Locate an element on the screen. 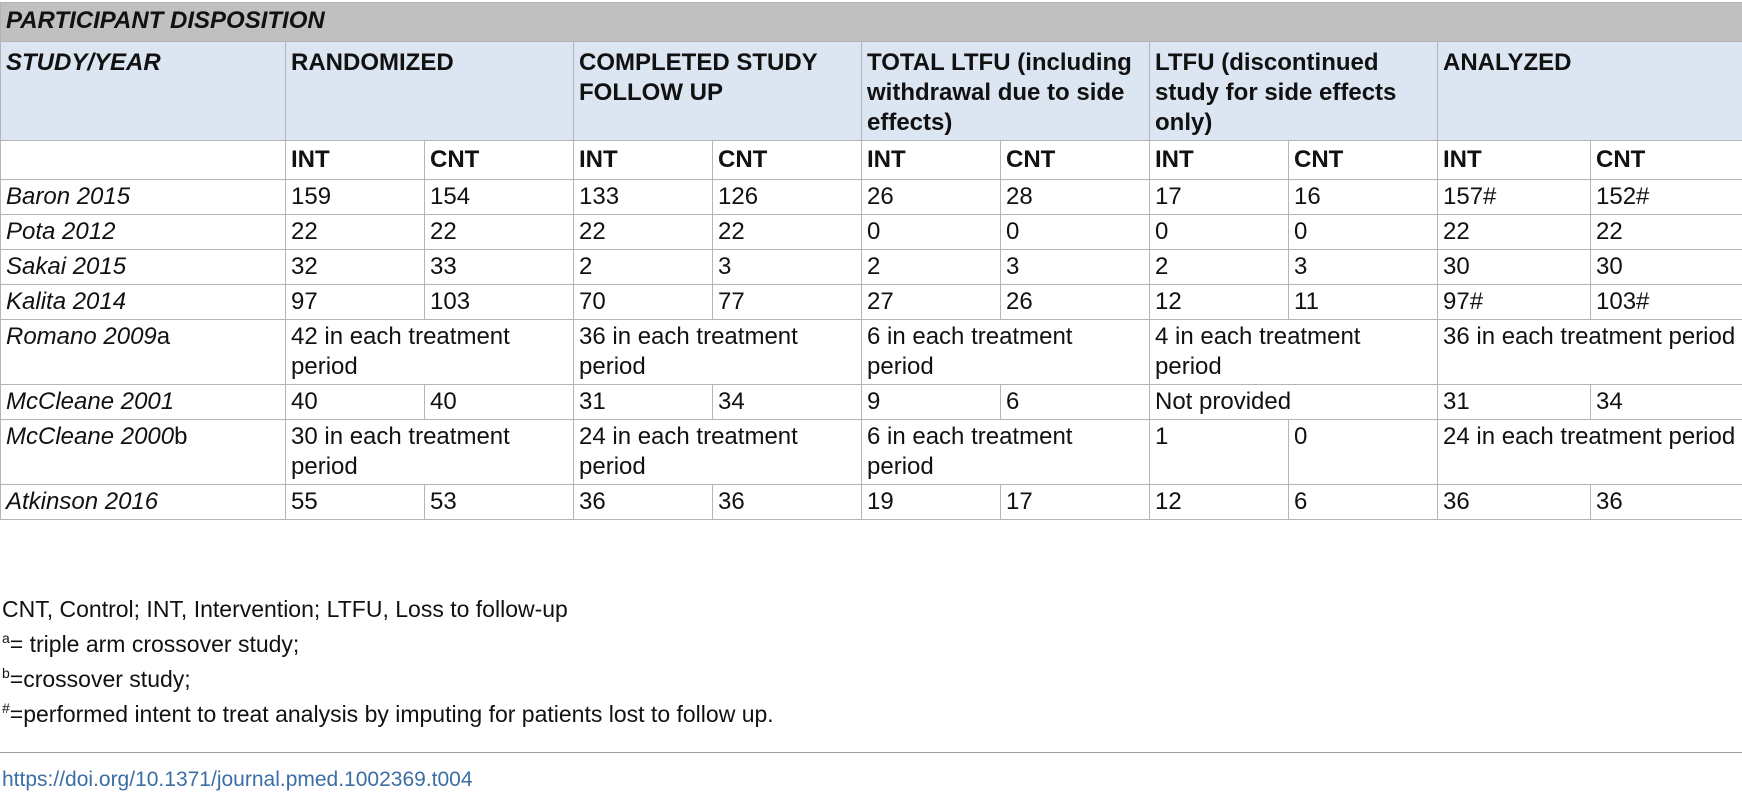  header-completed: COMPLETED STUDY FOLLOW UP is located at coordinates (717, 91).